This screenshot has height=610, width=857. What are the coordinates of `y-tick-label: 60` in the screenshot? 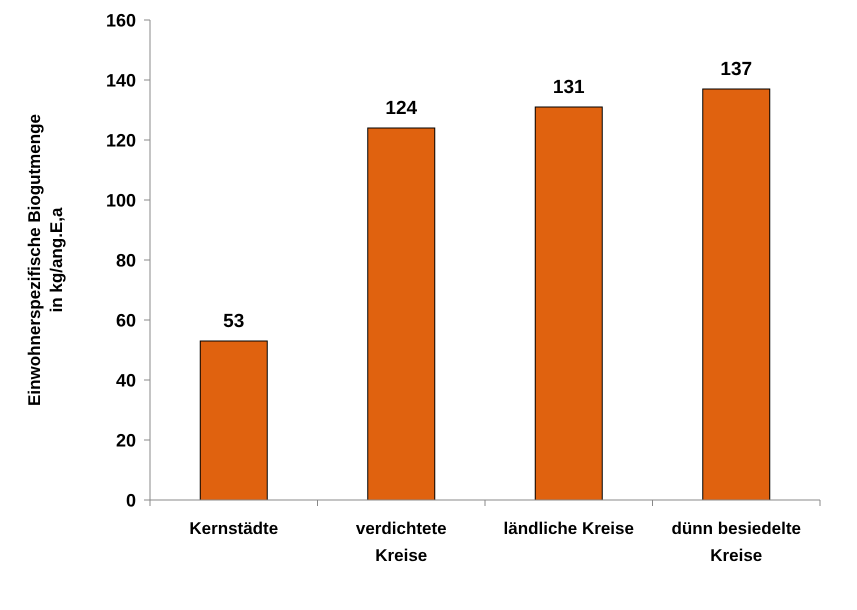 It's located at (126, 320).